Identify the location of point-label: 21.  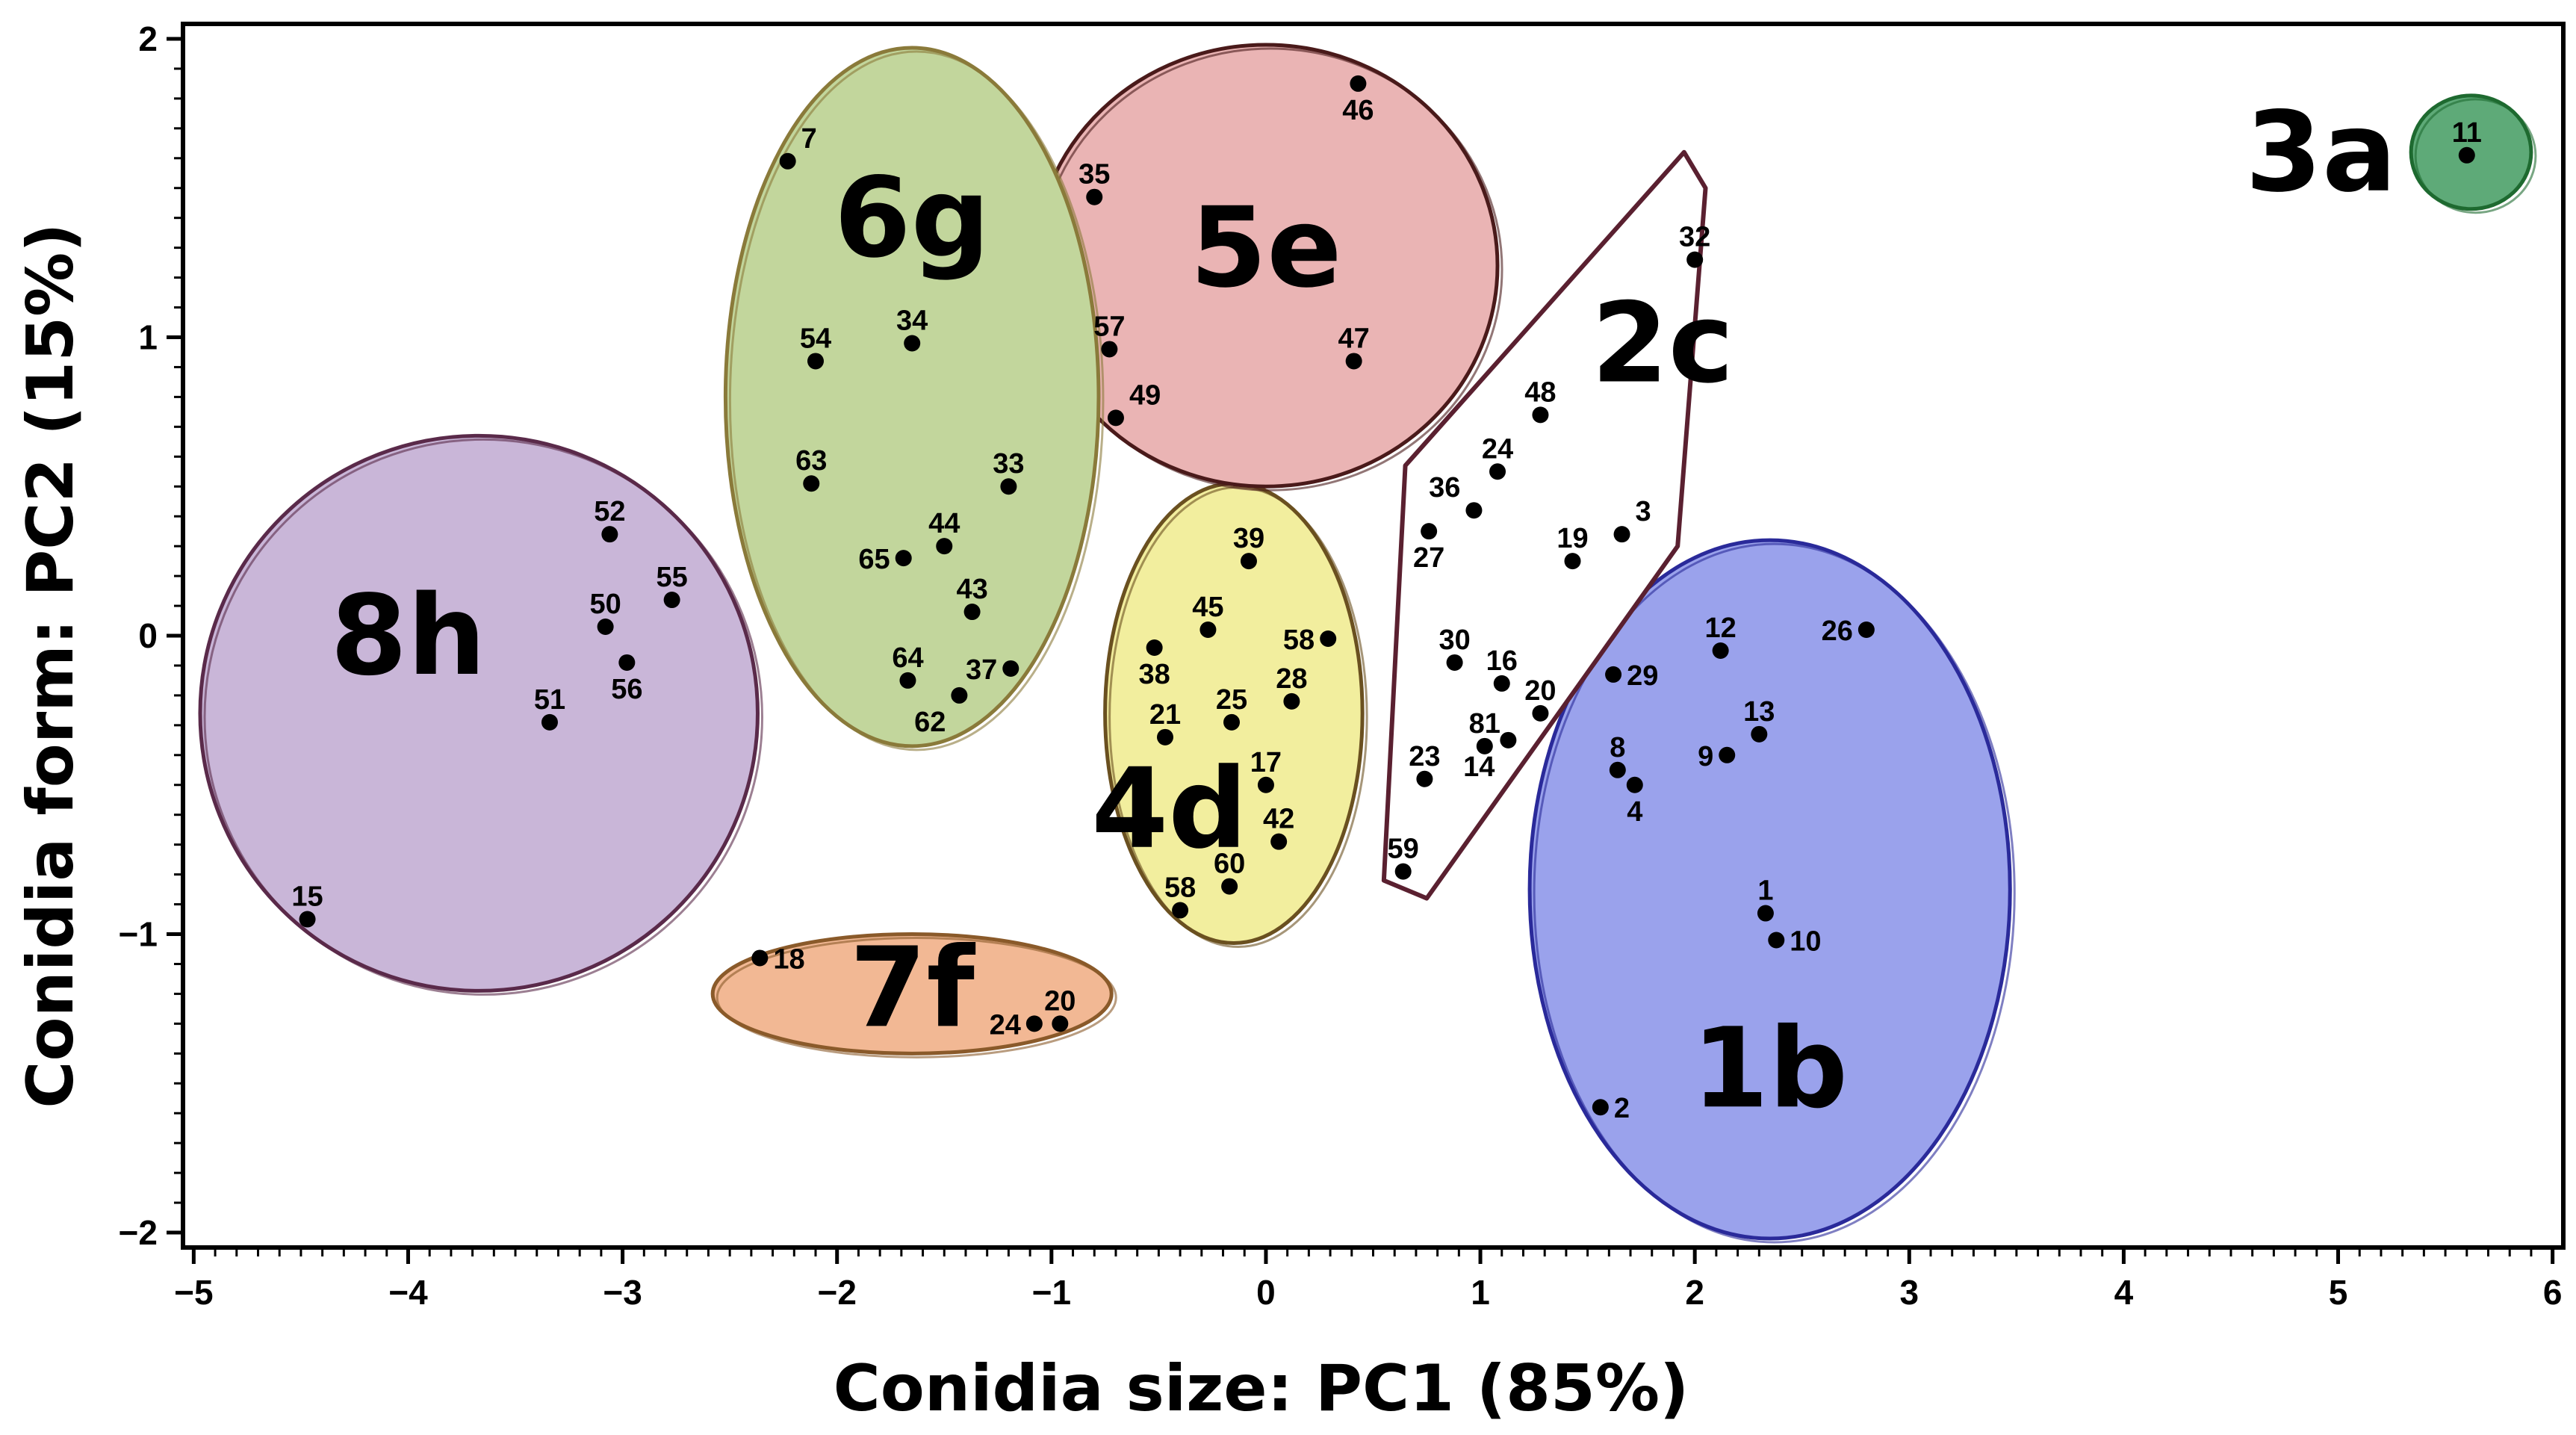
(1165, 715).